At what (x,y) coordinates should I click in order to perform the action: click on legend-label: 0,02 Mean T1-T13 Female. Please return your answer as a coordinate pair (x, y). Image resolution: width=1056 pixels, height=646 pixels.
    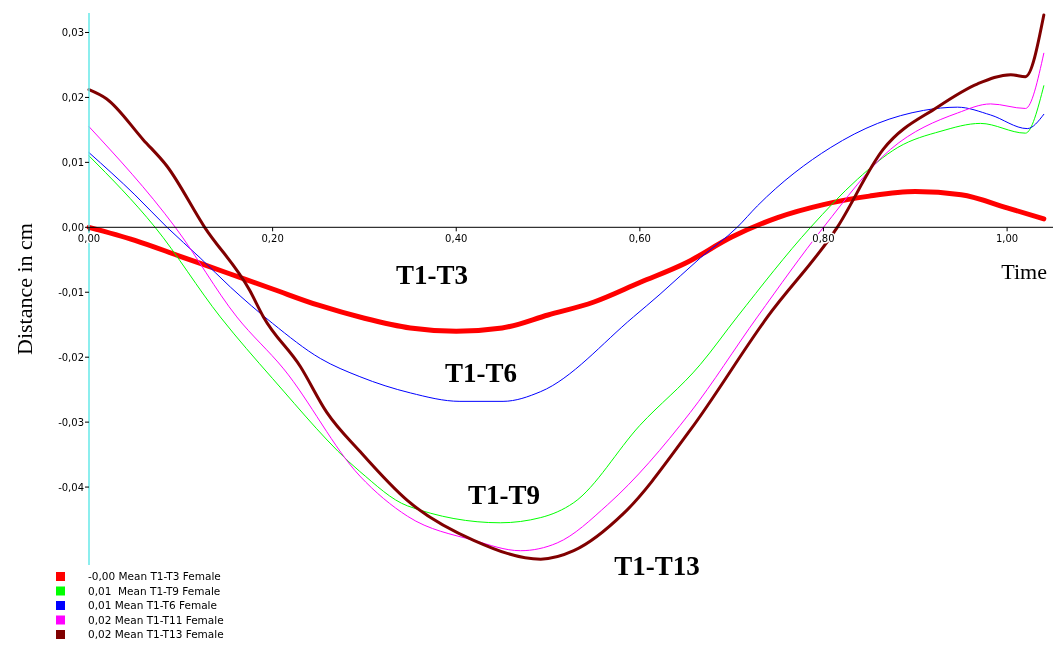
    Looking at the image, I should click on (156, 634).